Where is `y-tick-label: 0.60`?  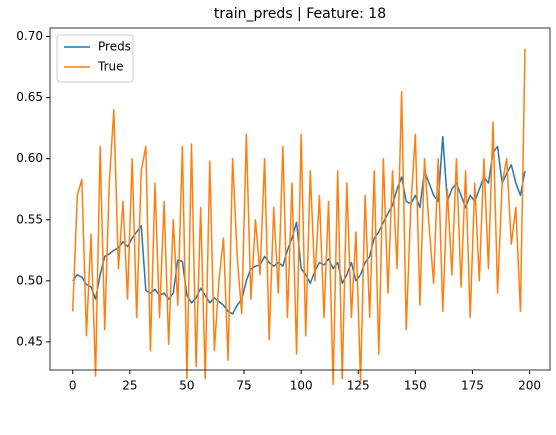 y-tick-label: 0.60 is located at coordinates (29, 158).